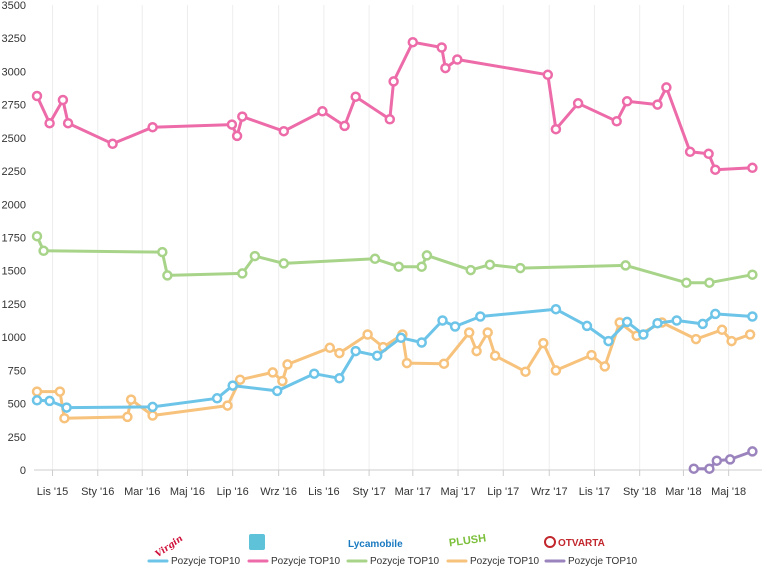  Describe the element at coordinates (23, 471) in the screenshot. I see `y-tick-label: 0` at that location.